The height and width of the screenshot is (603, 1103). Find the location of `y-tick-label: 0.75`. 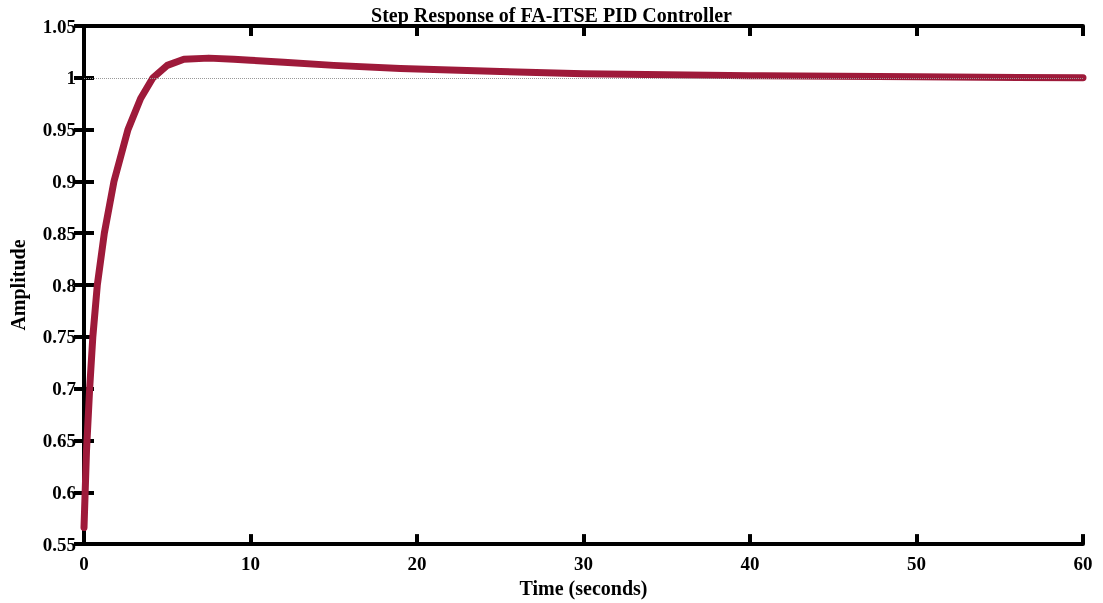

y-tick-label: 0.75 is located at coordinates (59, 337).